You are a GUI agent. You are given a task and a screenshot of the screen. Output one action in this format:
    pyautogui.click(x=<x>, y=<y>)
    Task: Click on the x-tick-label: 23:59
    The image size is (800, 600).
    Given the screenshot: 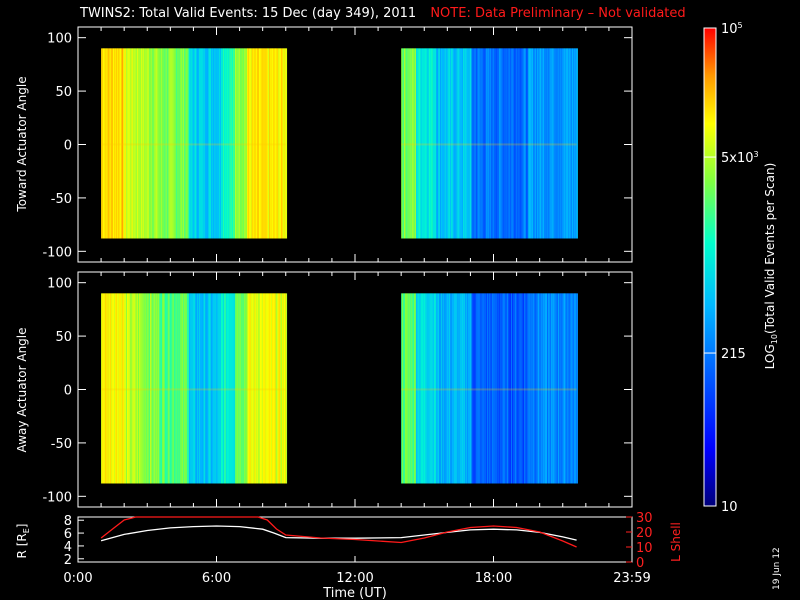 What is the action you would take?
    pyautogui.click(x=631, y=578)
    